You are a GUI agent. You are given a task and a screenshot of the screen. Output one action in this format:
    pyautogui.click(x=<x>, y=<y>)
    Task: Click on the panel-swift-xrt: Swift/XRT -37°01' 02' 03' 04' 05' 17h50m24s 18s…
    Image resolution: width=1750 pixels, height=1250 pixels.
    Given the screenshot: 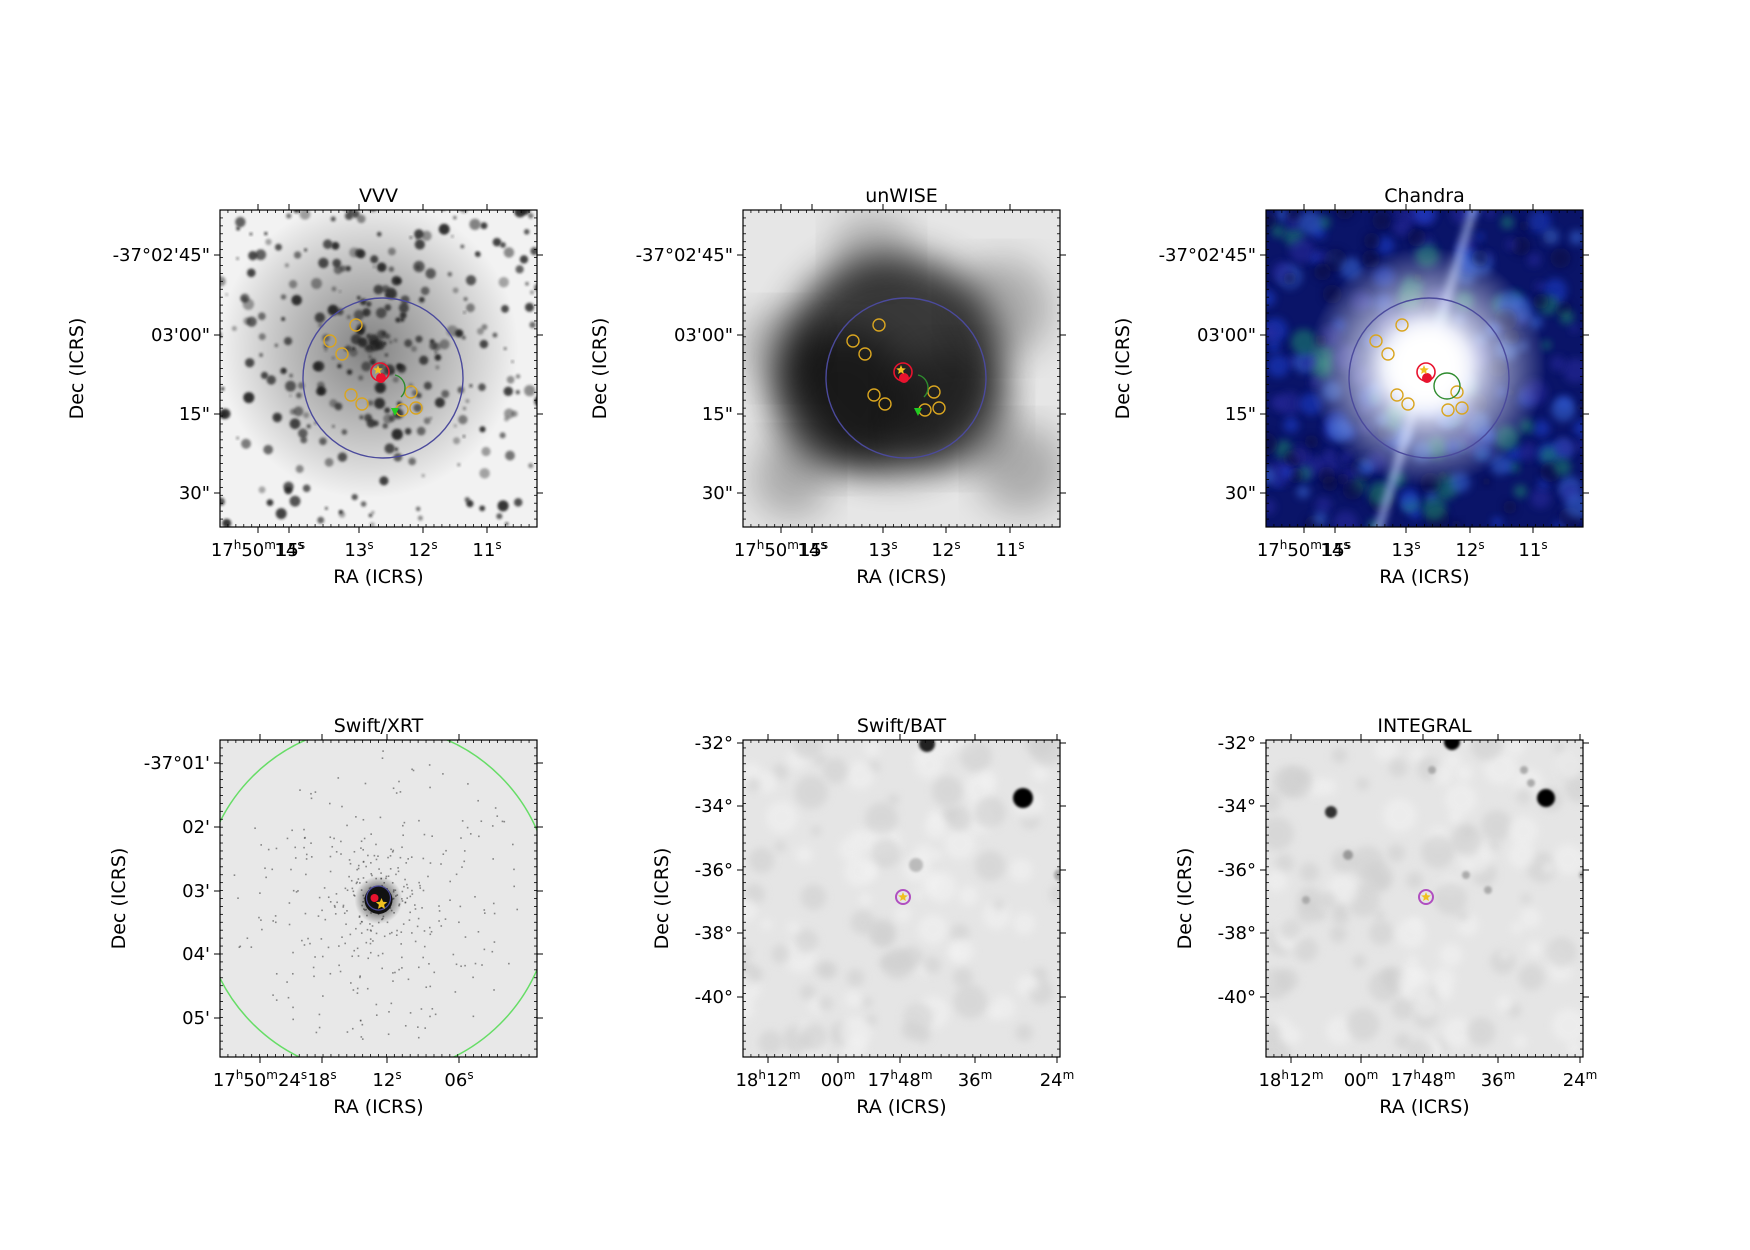 What is the action you would take?
    pyautogui.click(x=325, y=916)
    